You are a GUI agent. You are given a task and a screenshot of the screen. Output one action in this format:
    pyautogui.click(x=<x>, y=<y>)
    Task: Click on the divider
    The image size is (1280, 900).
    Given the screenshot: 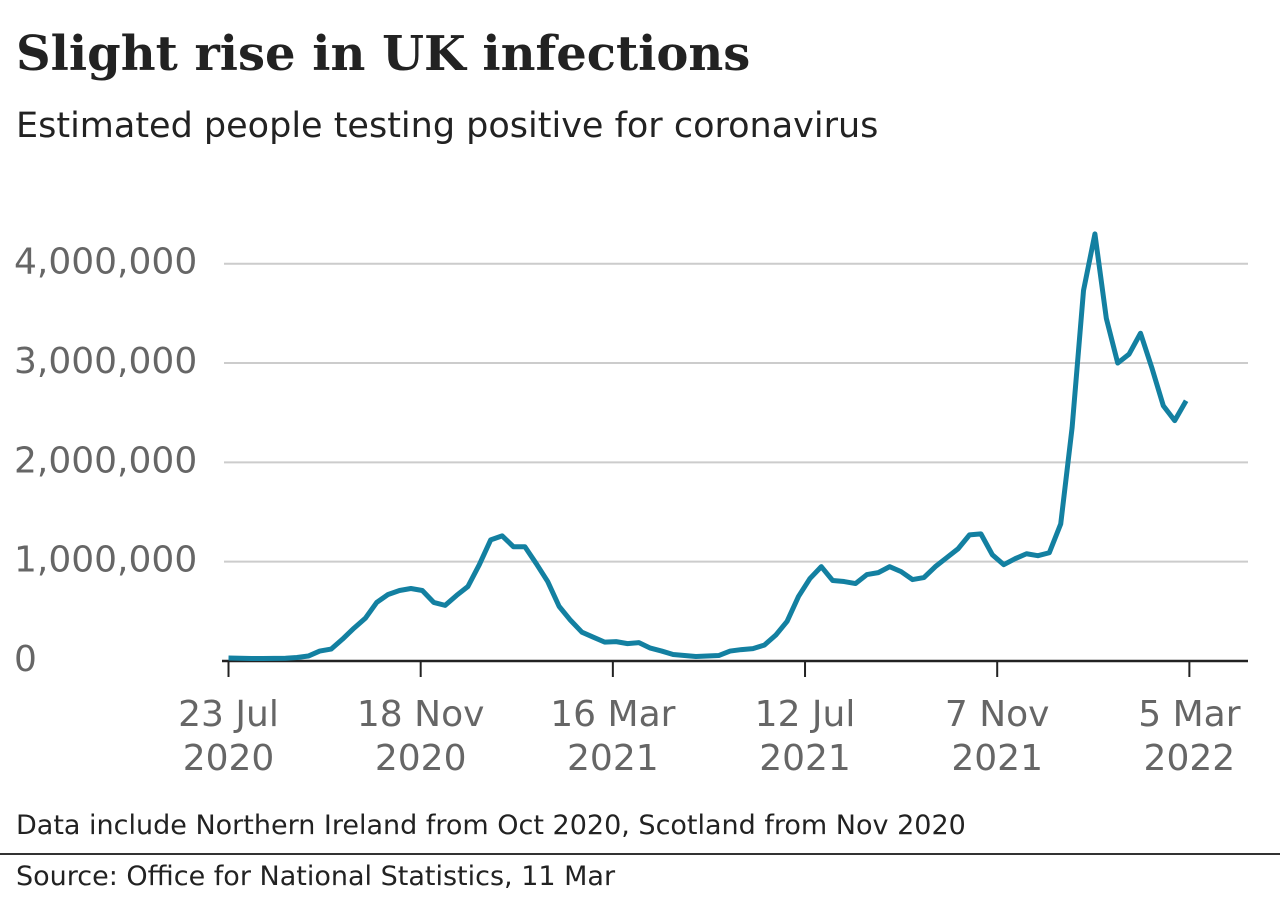 What is the action you would take?
    pyautogui.click(x=640, y=854)
    